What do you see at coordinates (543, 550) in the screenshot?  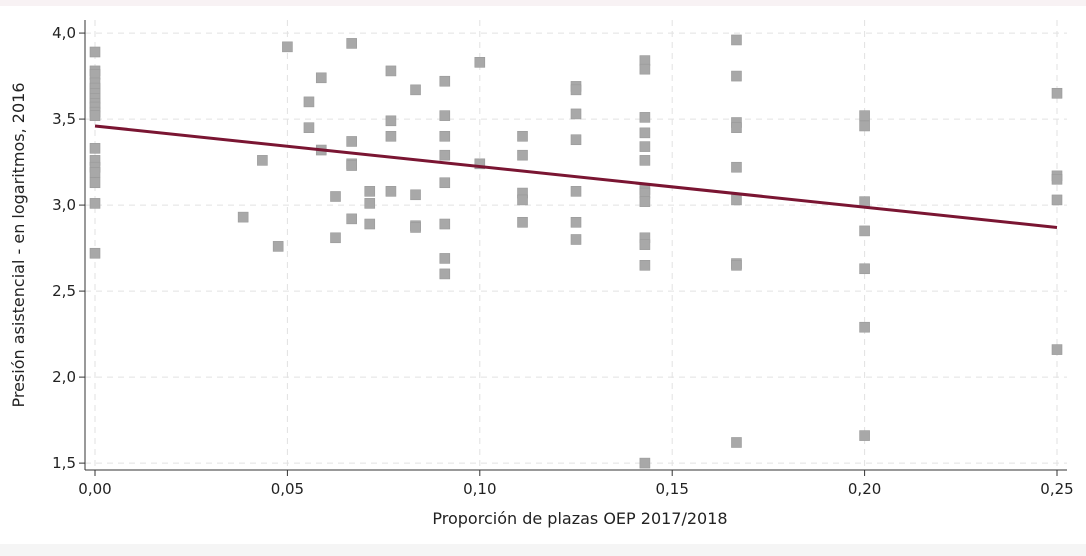 I see `bottom-band` at bounding box center [543, 550].